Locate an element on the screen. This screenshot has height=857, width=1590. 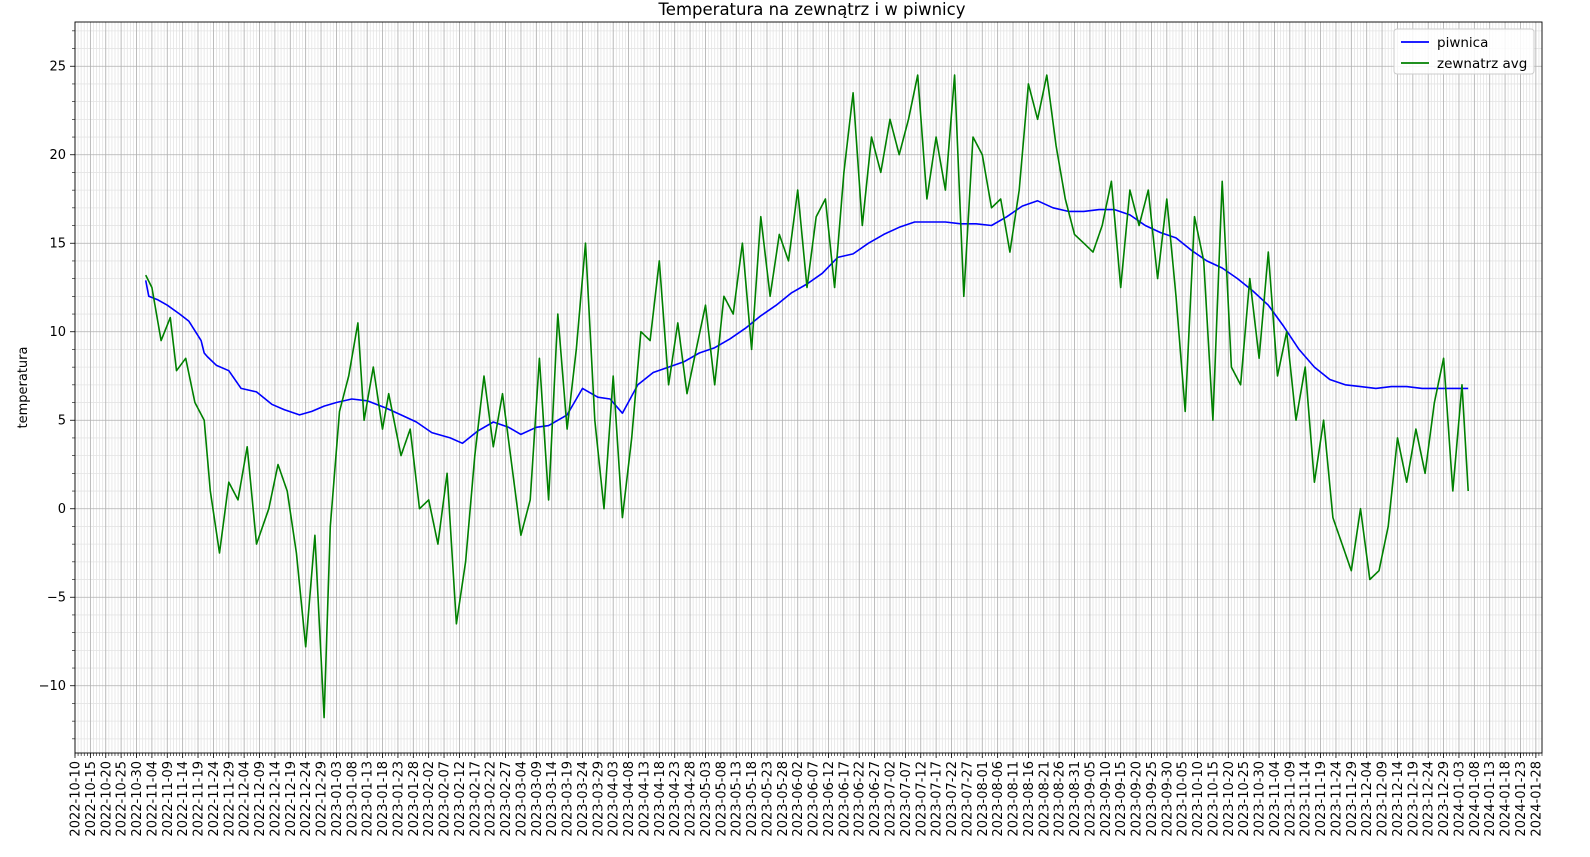
x-tick-label: 2024-01-28 is located at coordinates (1536, 799).